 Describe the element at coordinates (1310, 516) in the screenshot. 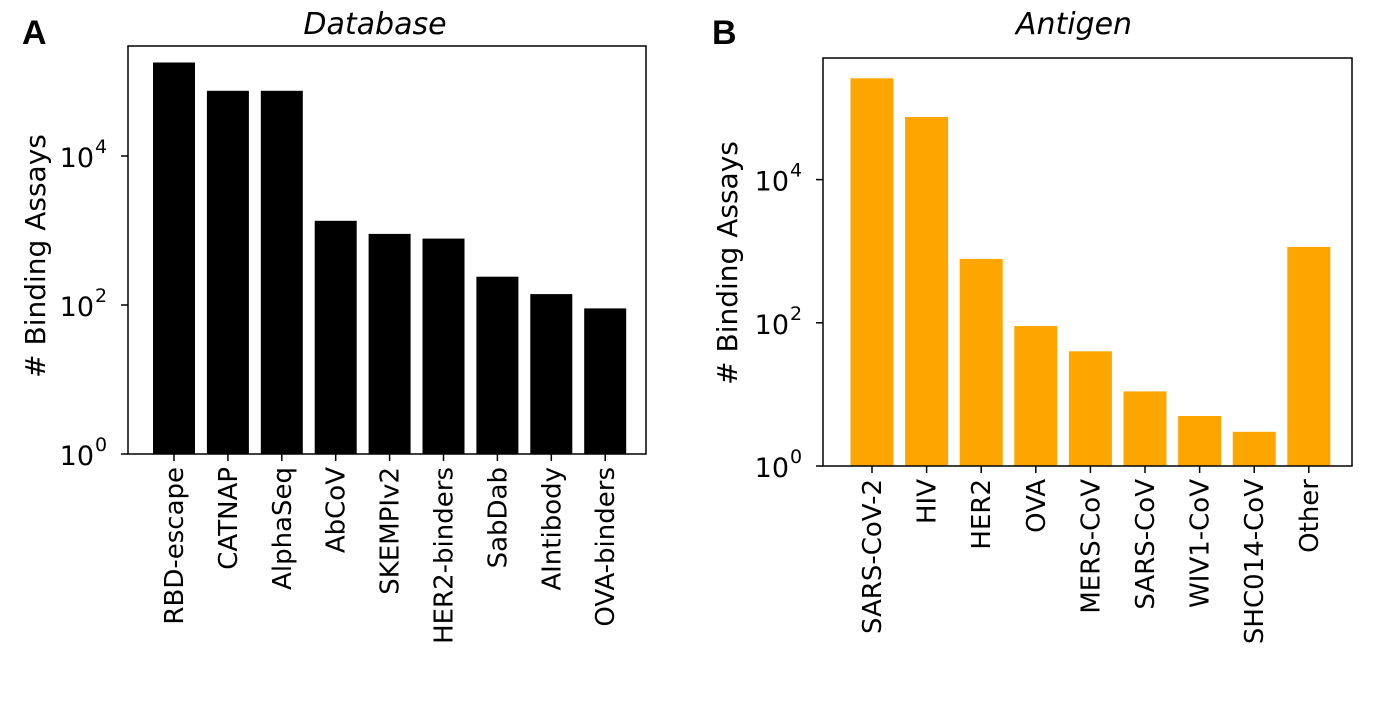

I see `x-tick-label: Other` at that location.